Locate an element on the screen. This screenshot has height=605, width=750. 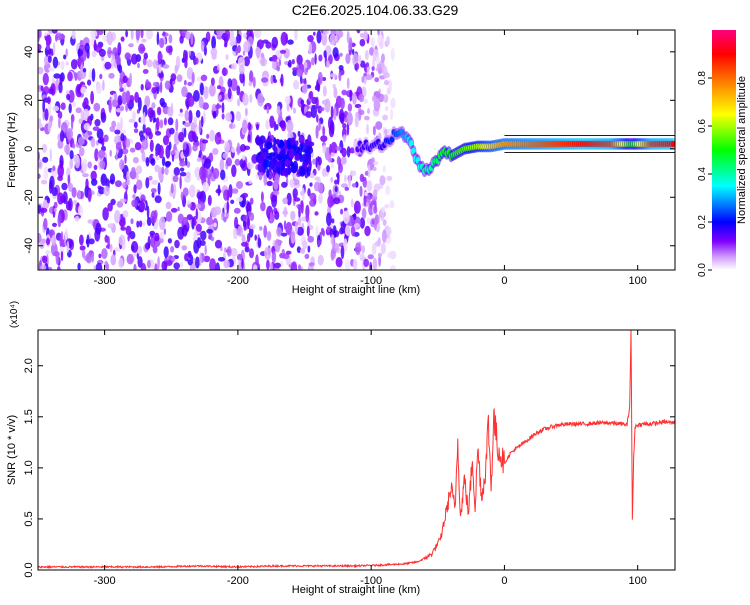
x-tick-label: 0 is located at coordinates (504, 281).